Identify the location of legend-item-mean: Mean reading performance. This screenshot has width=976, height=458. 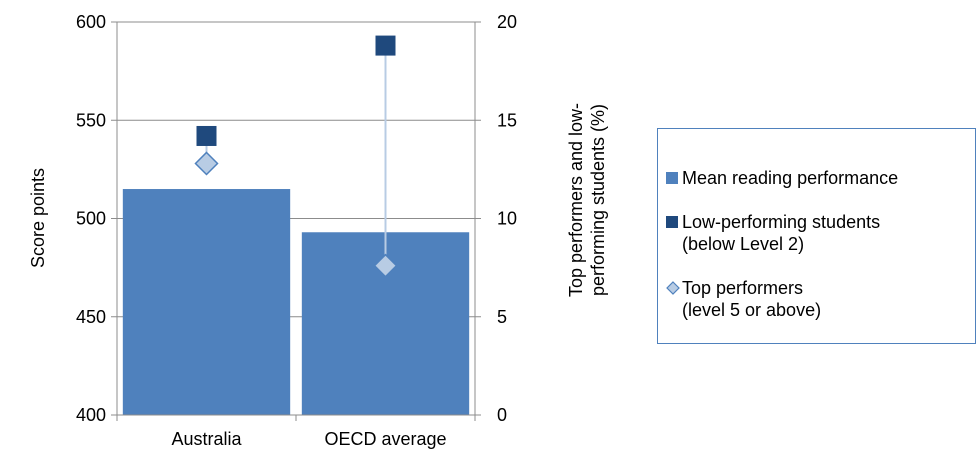
(782, 178).